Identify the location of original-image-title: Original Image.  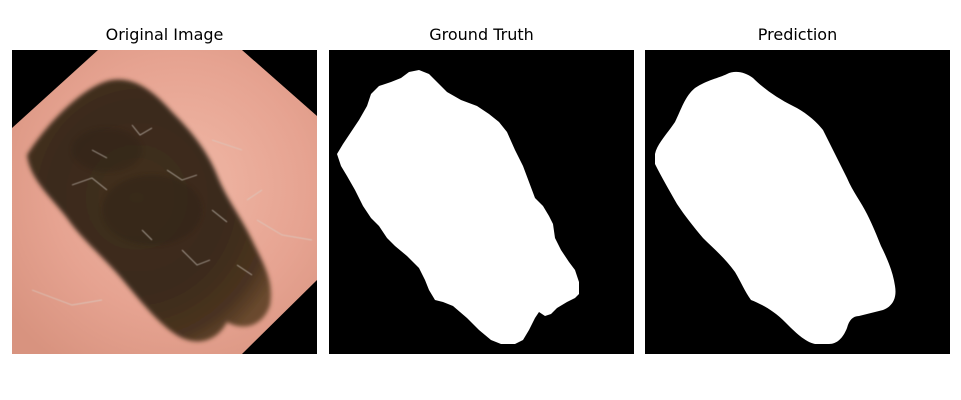
(164, 34).